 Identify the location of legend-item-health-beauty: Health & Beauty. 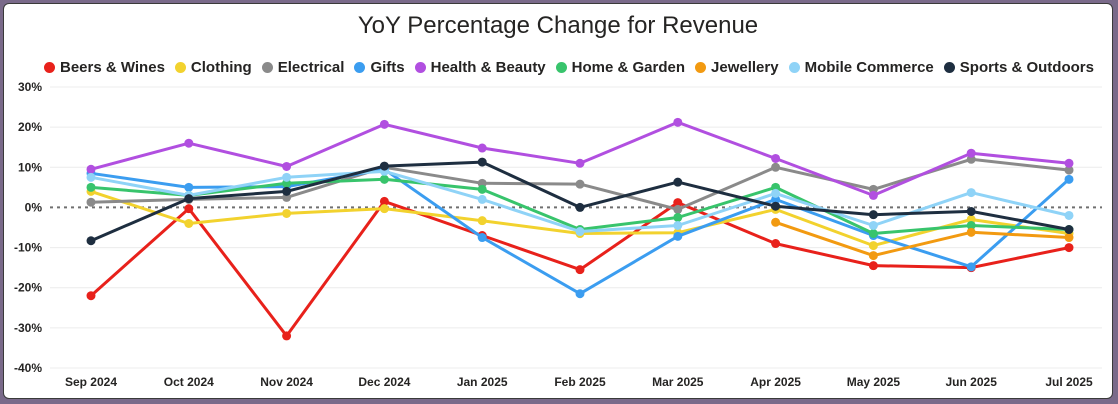
(480, 67).